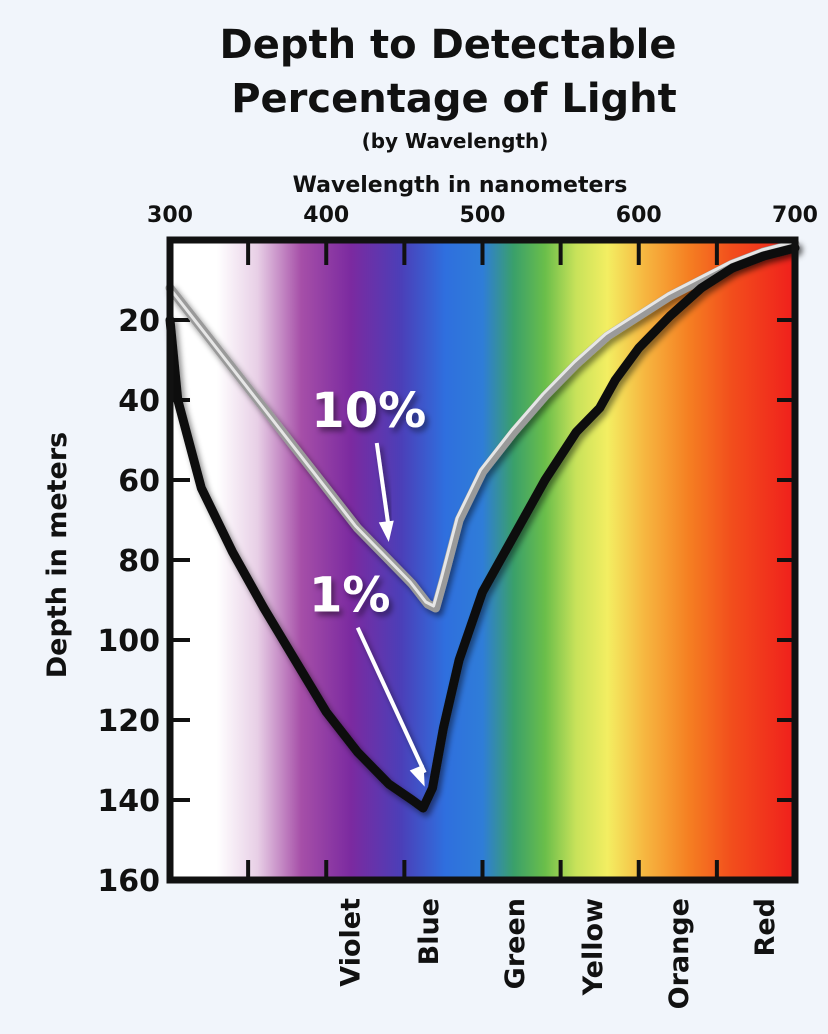  Describe the element at coordinates (515, 943) in the screenshot. I see `color-band-label: Green` at that location.